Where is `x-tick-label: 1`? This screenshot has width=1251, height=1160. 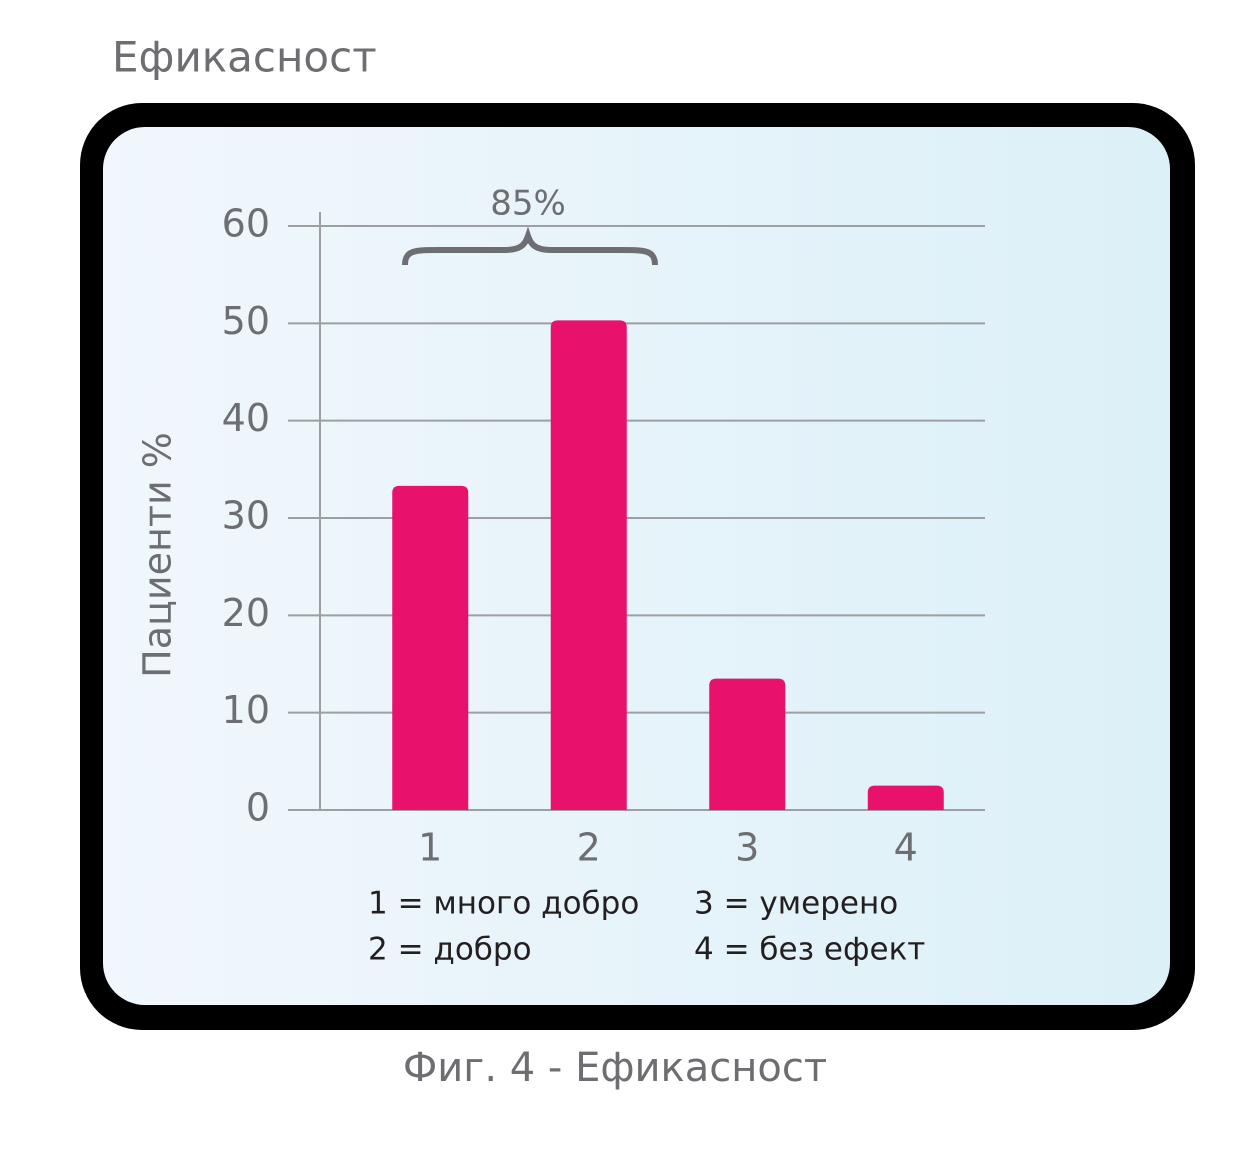
x-tick-label: 1 is located at coordinates (430, 848).